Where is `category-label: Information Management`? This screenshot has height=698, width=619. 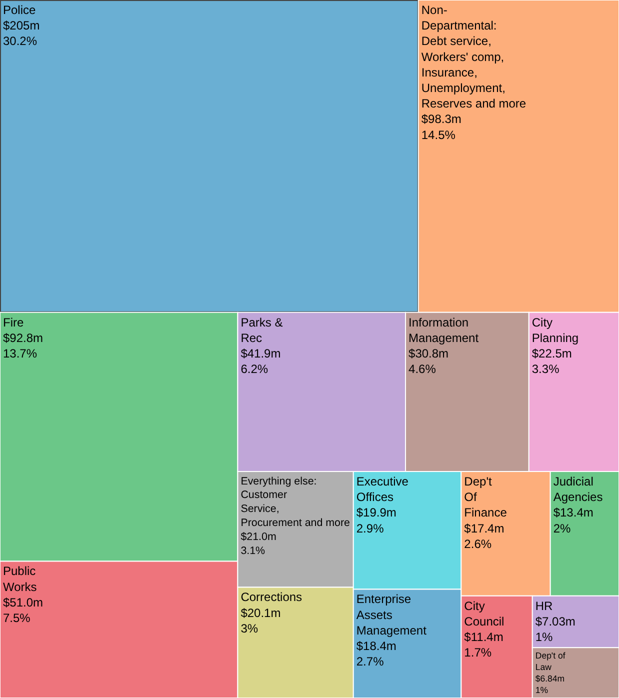 category-label: Information Management is located at coordinates (444, 330).